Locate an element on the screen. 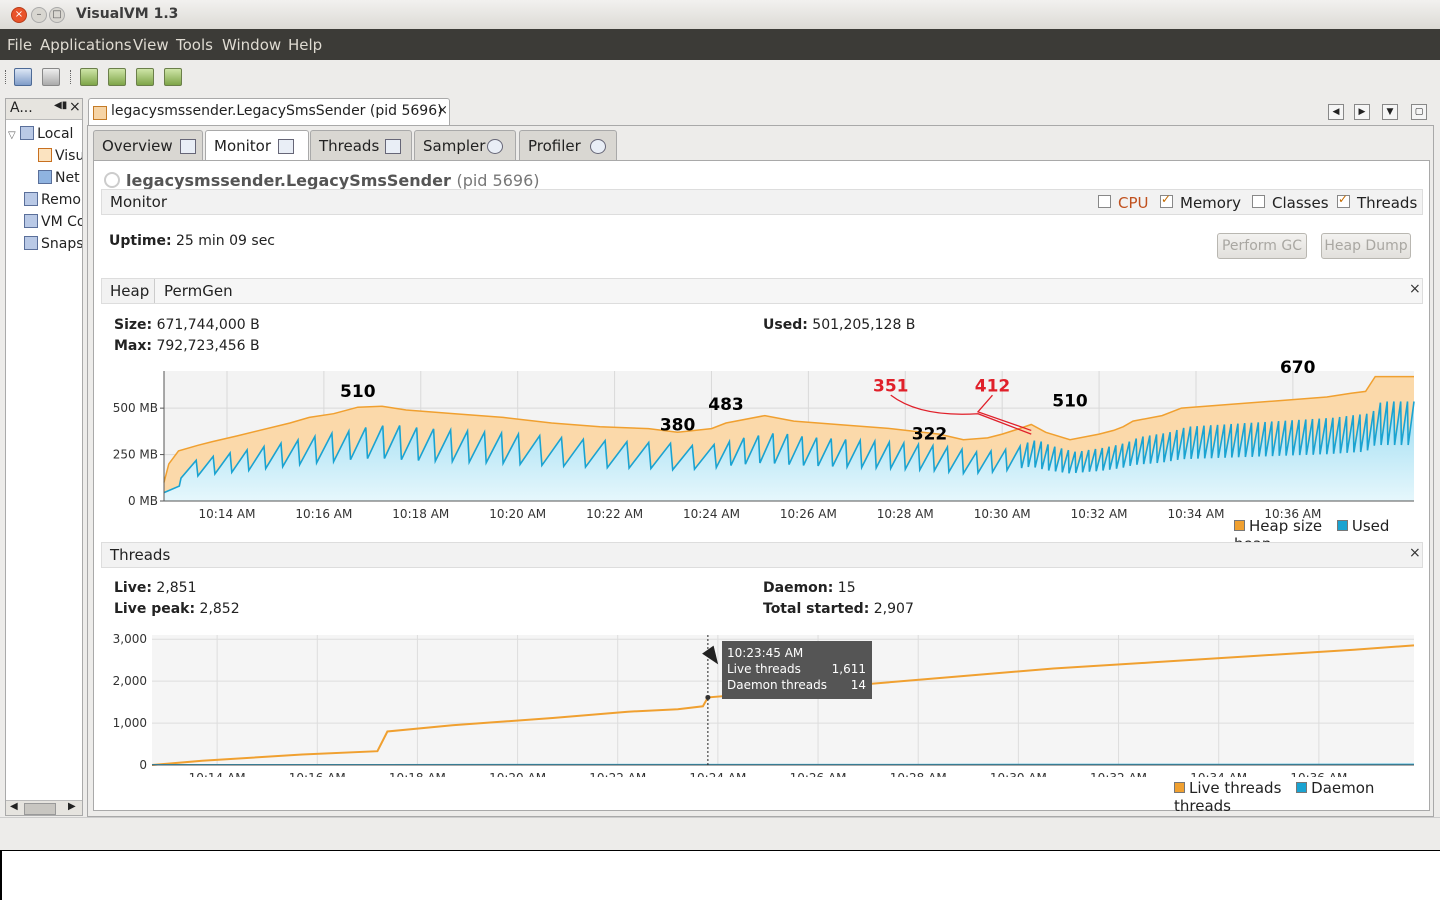 The width and height of the screenshot is (1440, 900). java-app-icon is located at coordinates (100, 113).